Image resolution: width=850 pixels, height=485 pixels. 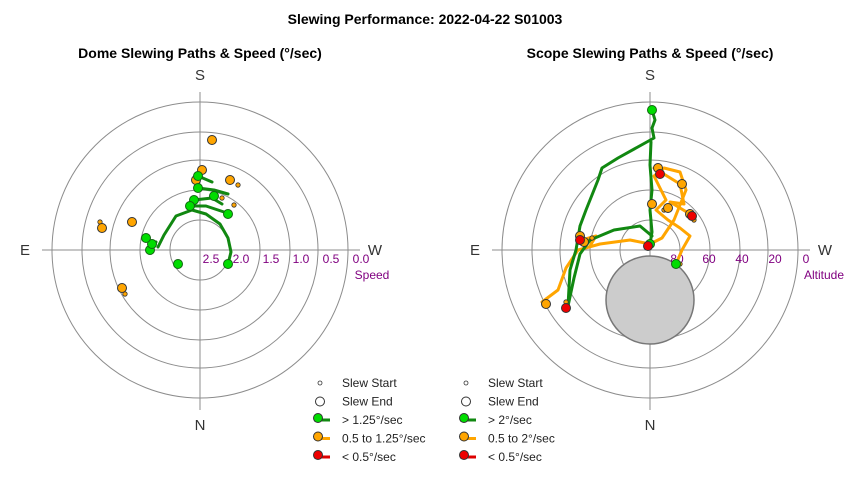 What do you see at coordinates (510, 420) in the screenshot?
I see `legend-label-fast-1: > 2°/sec` at bounding box center [510, 420].